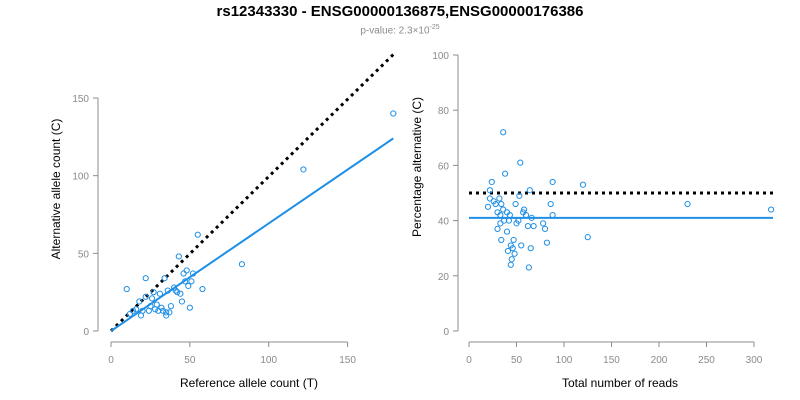 The image size is (800, 400). I want to click on x-axis-label: Total number of reads, so click(620, 383).